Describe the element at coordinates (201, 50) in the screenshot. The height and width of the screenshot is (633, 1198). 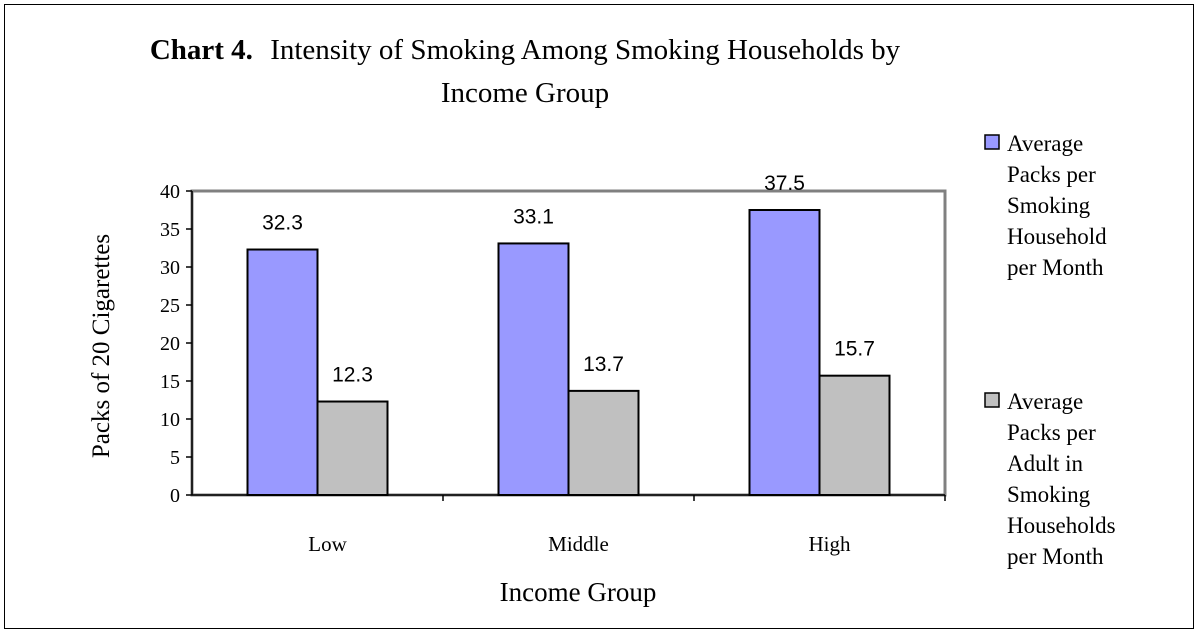
I see `chart-title-prefix: Chart 4.` at that location.